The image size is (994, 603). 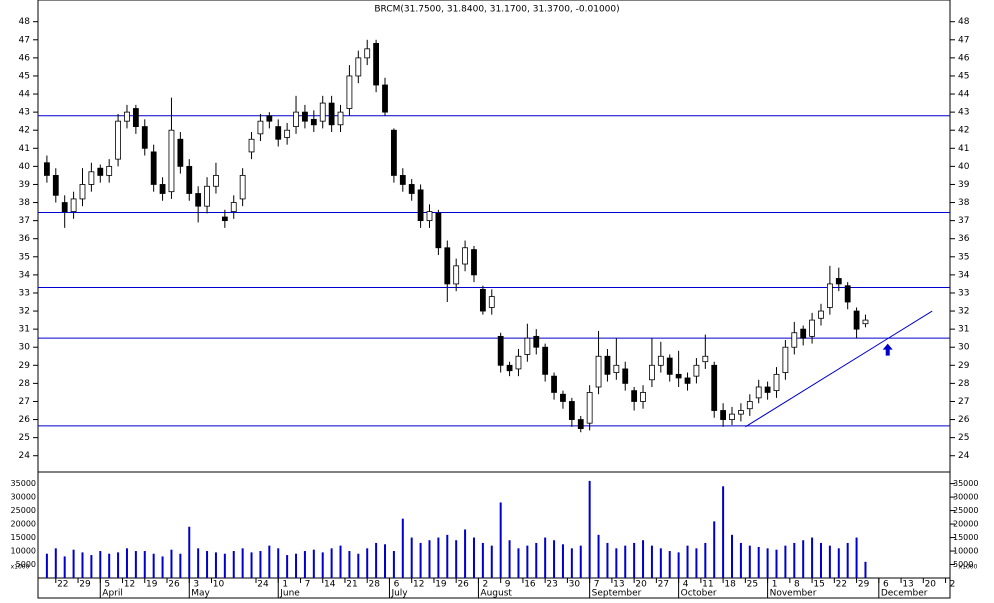 What do you see at coordinates (963, 149) in the screenshot?
I see `y-tick-label: 41` at bounding box center [963, 149].